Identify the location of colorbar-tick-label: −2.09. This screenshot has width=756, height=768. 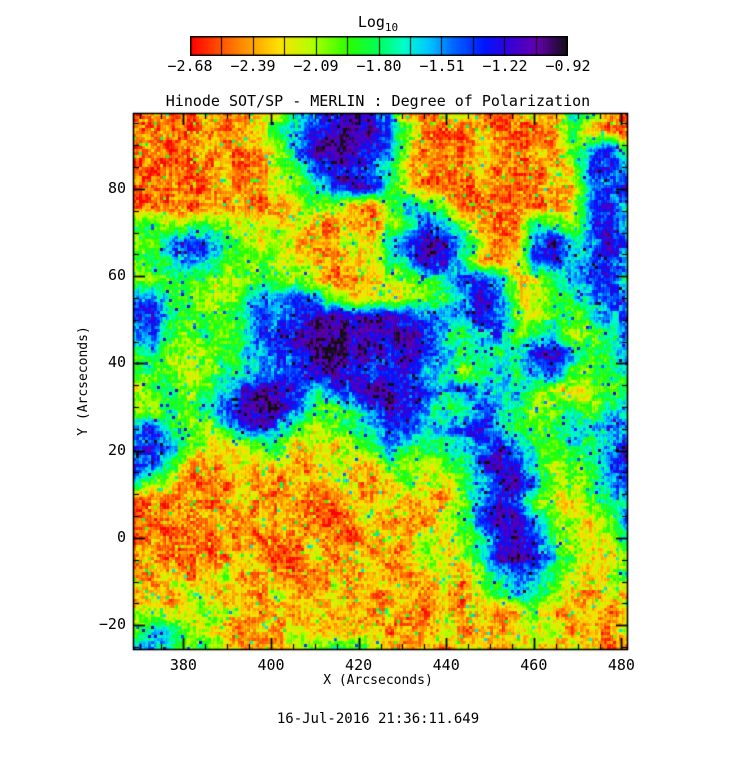
(316, 66).